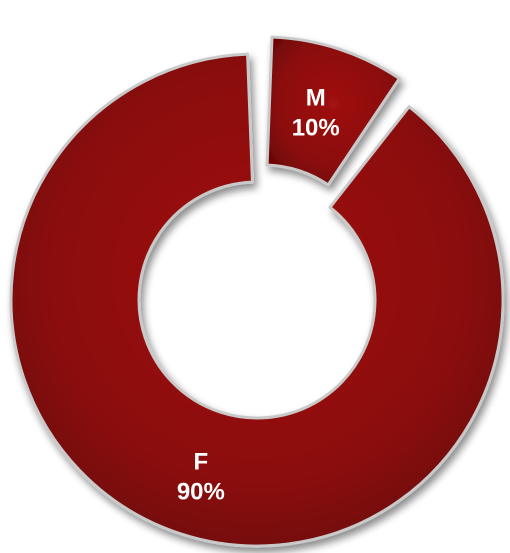 The image size is (510, 553). I want to click on slice-m, so click(333, 111).